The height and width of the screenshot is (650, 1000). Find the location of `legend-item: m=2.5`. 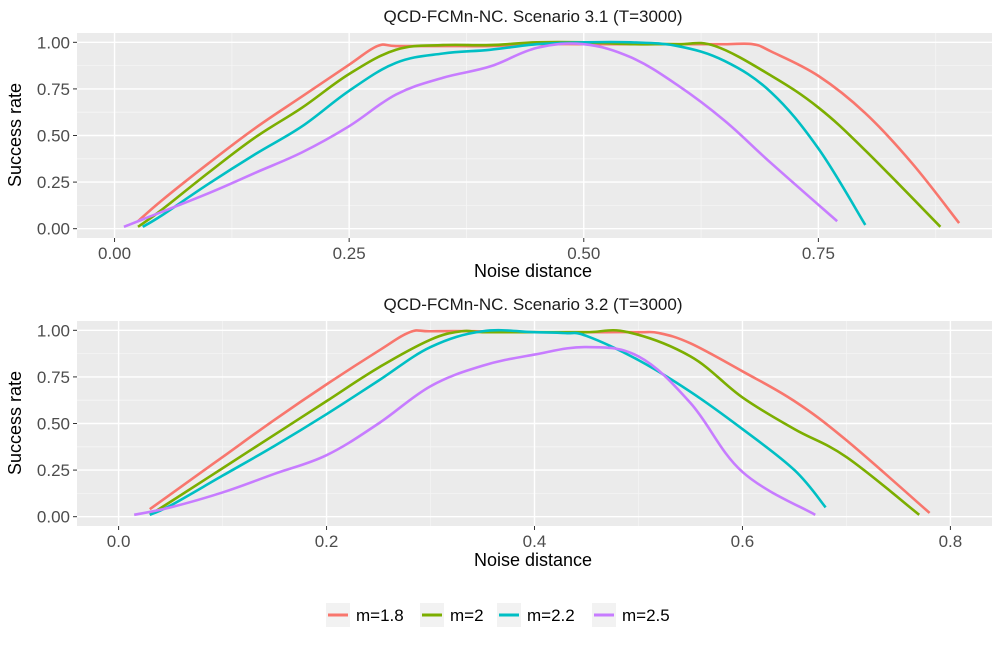

legend-item: m=2.5 is located at coordinates (631, 615).